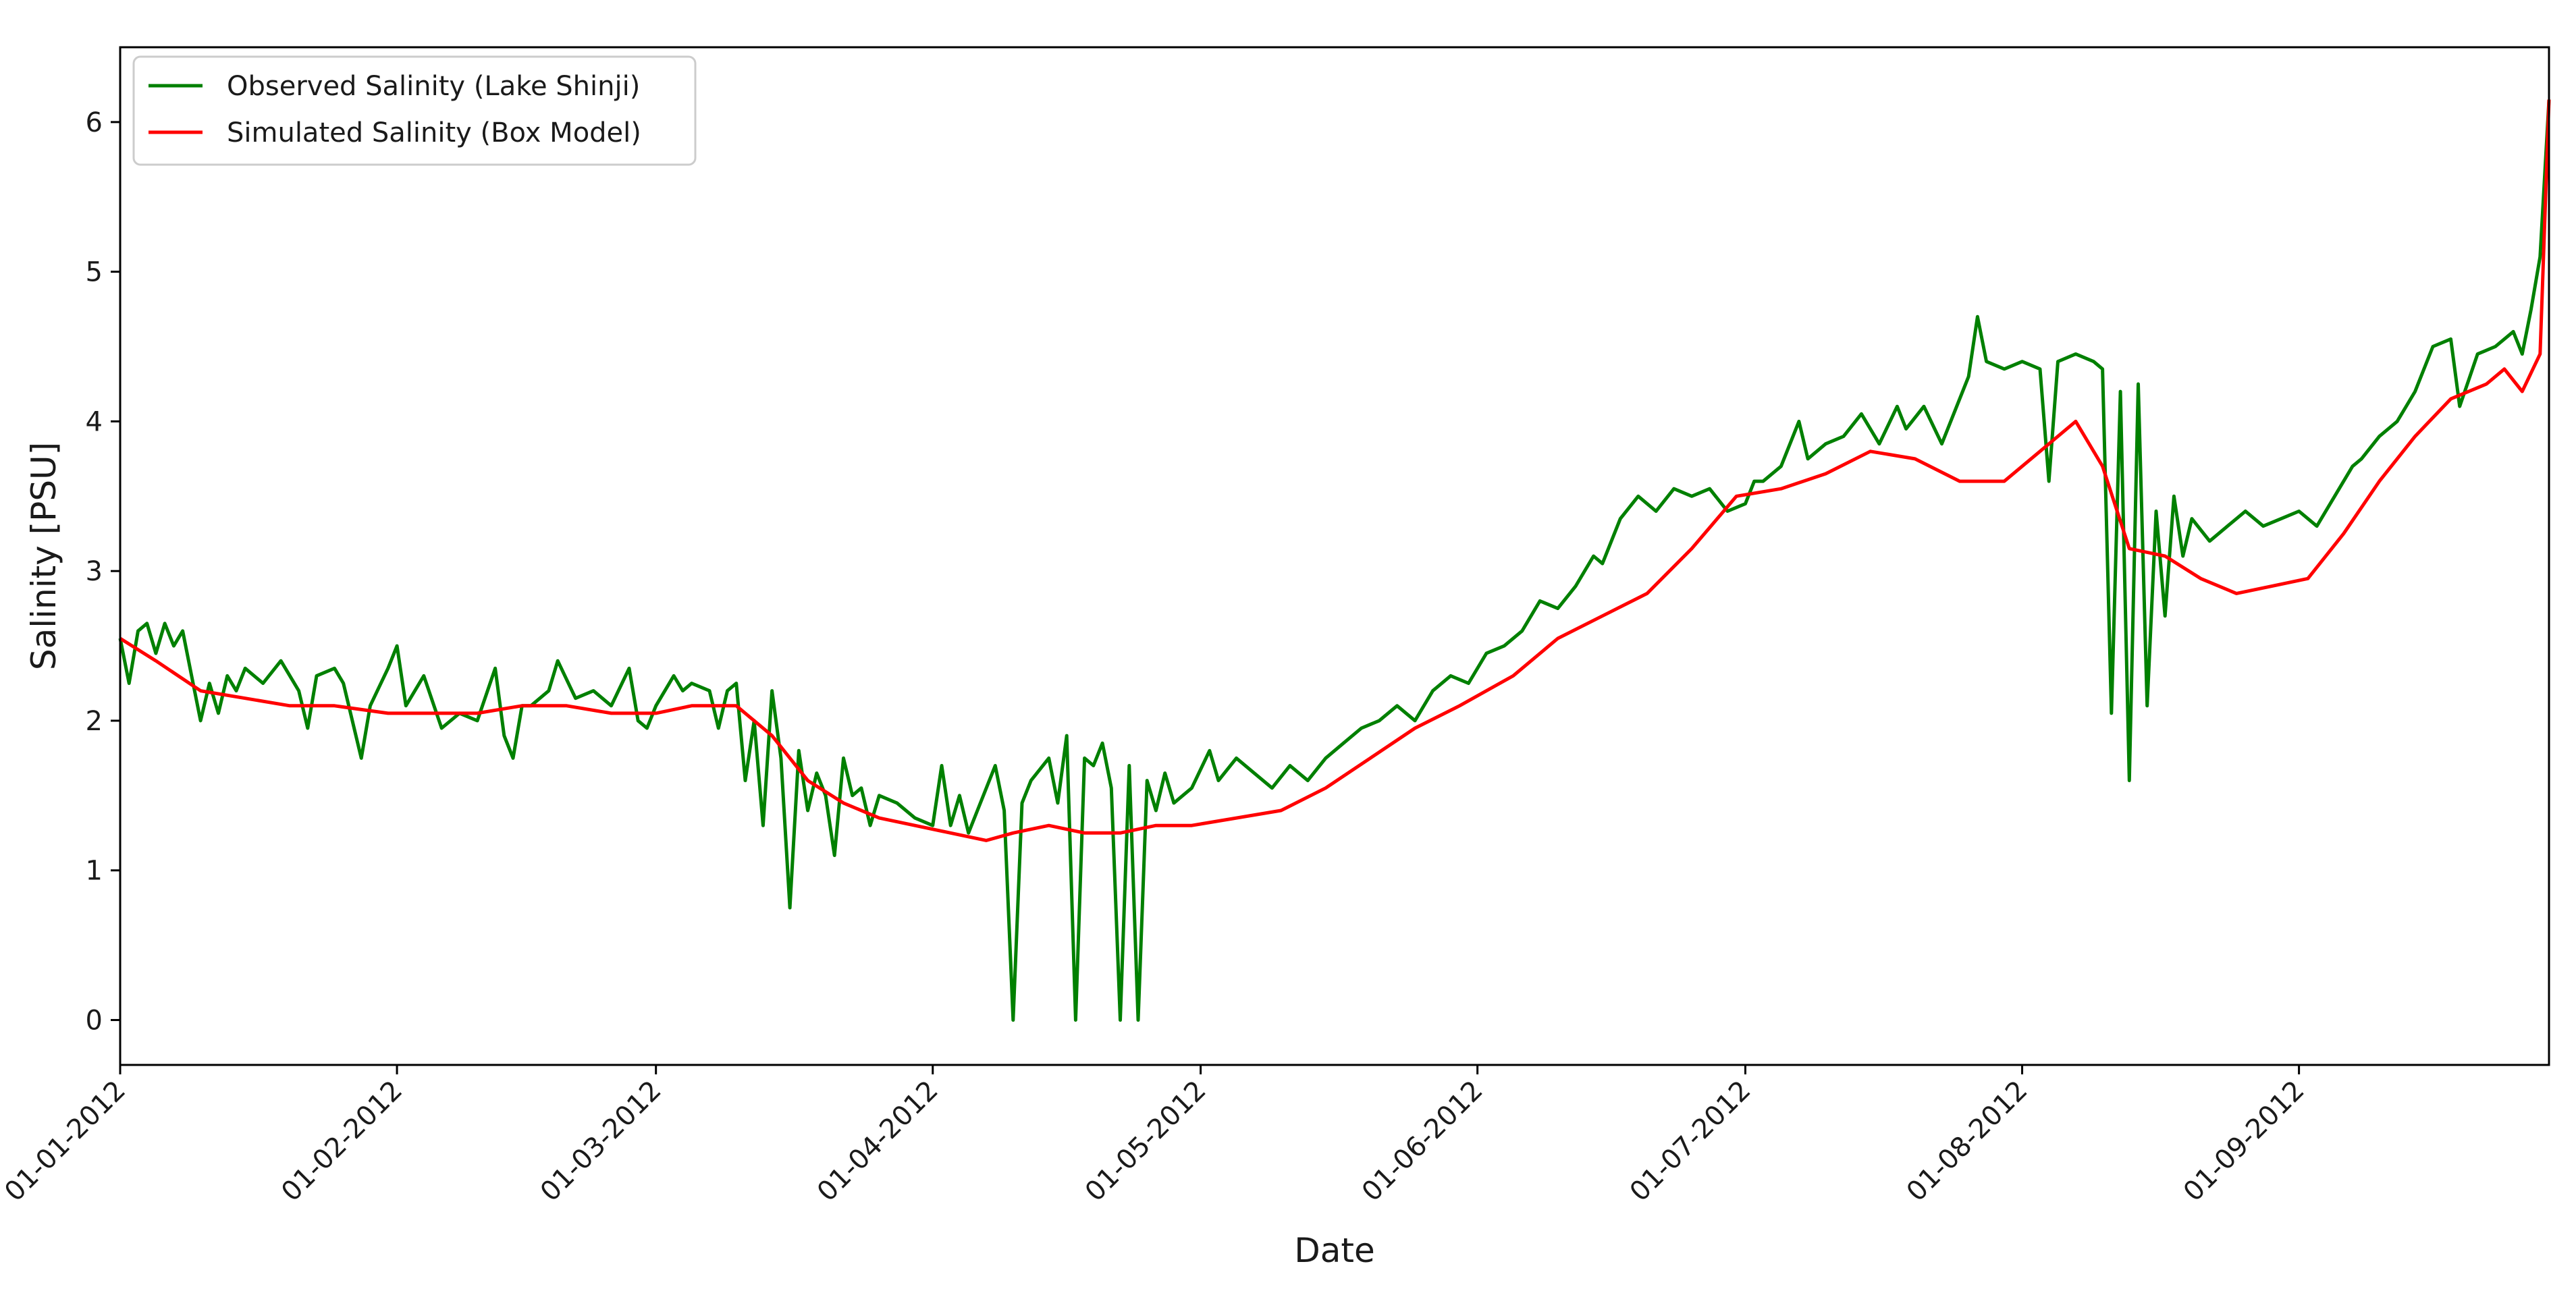 The width and height of the screenshot is (2576, 1291). Describe the element at coordinates (95, 1020) in the screenshot. I see `y-tick-label: 0` at that location.